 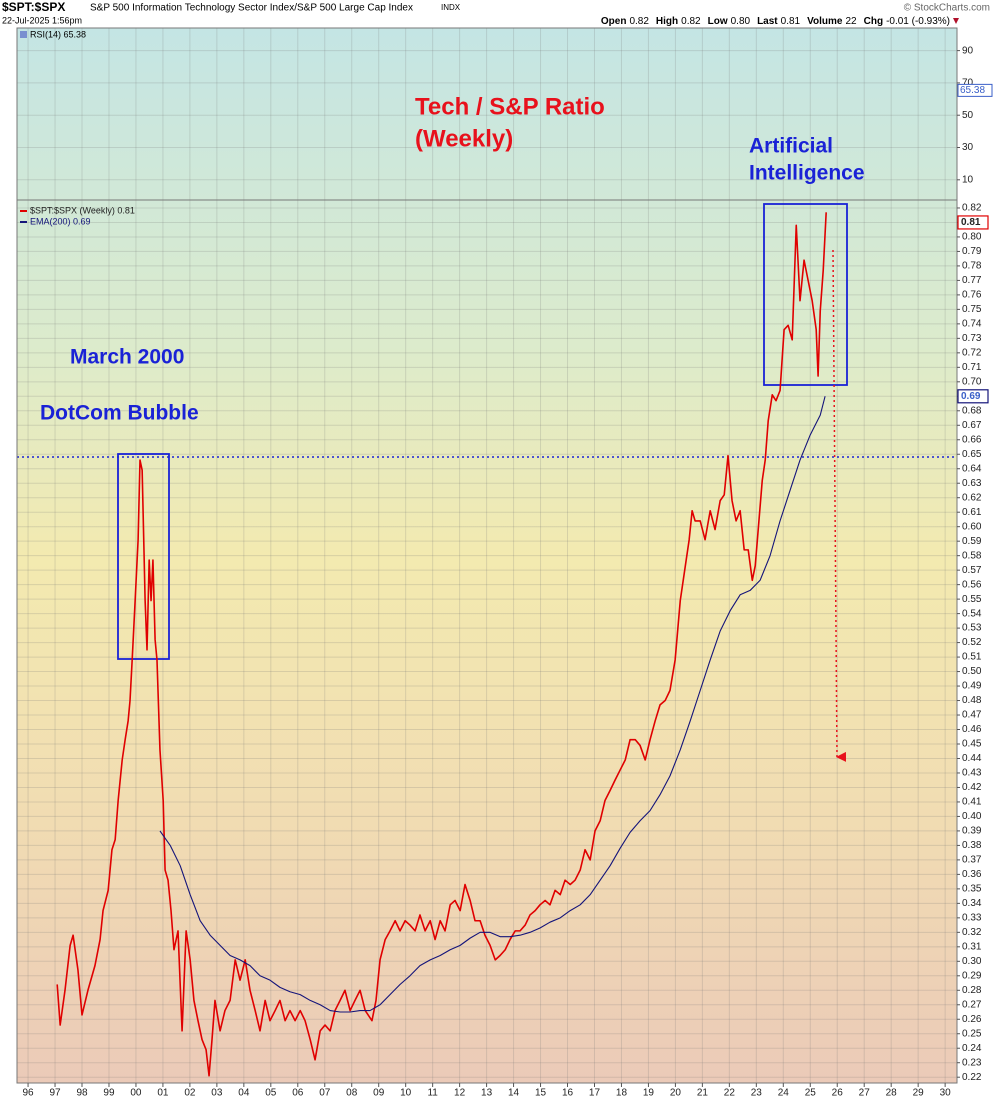 What do you see at coordinates (33, 7) in the screenshot?
I see `symbol: $SPT:$SPX` at bounding box center [33, 7].